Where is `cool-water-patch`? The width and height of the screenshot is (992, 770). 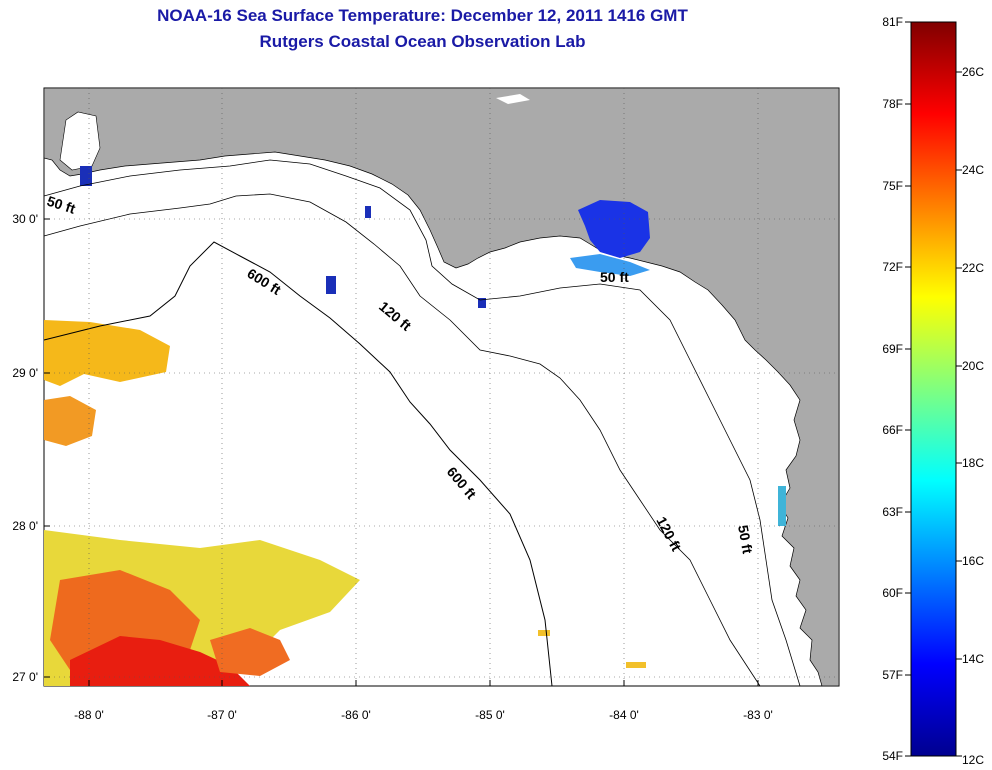 cool-water-patch is located at coordinates (610, 265).